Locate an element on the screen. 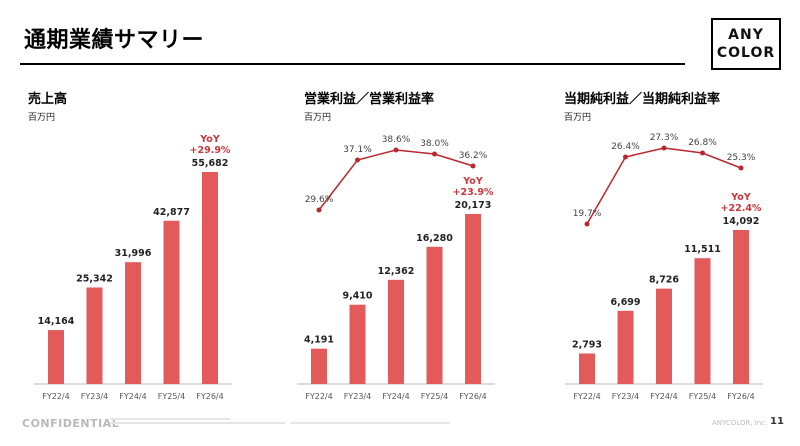 The image size is (800, 446). margin-label: 27.3% is located at coordinates (664, 138).